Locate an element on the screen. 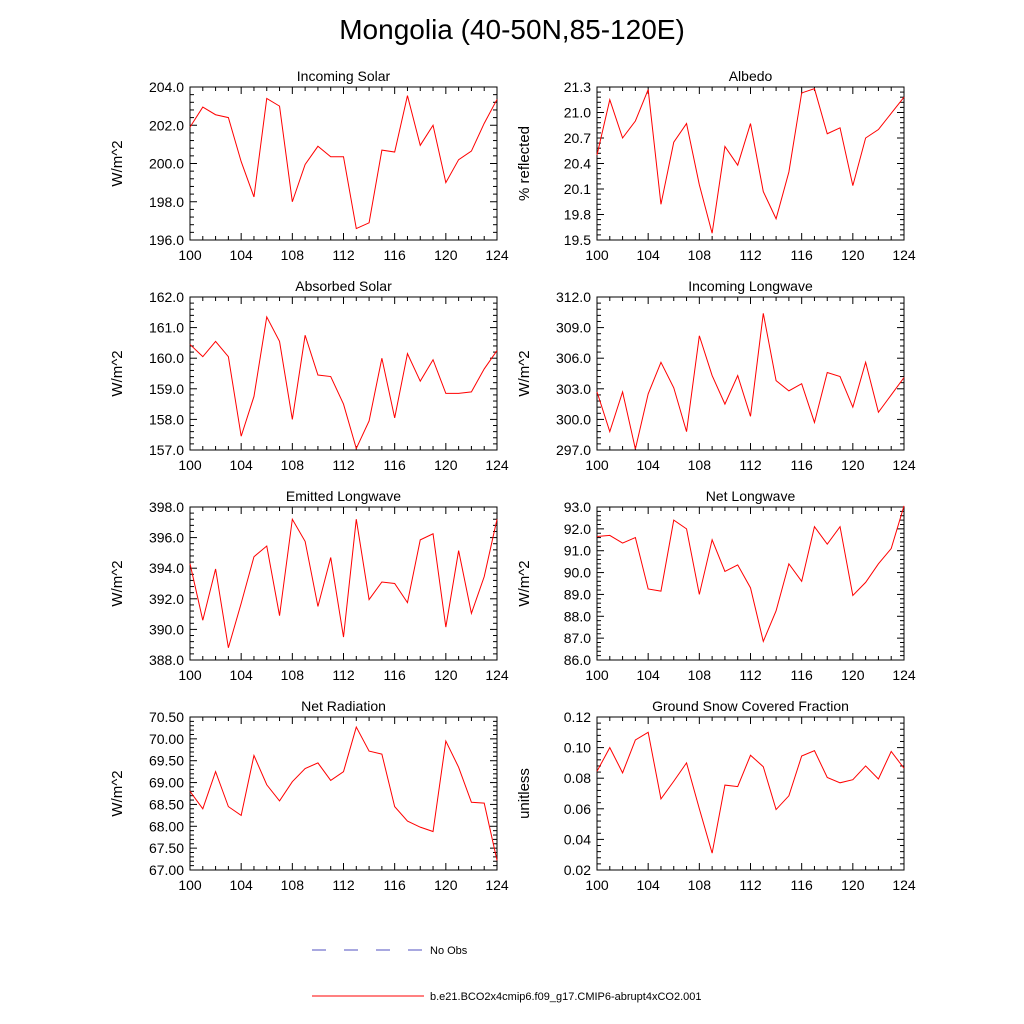  y-tick-label: 68.50 is located at coordinates (166, 804).